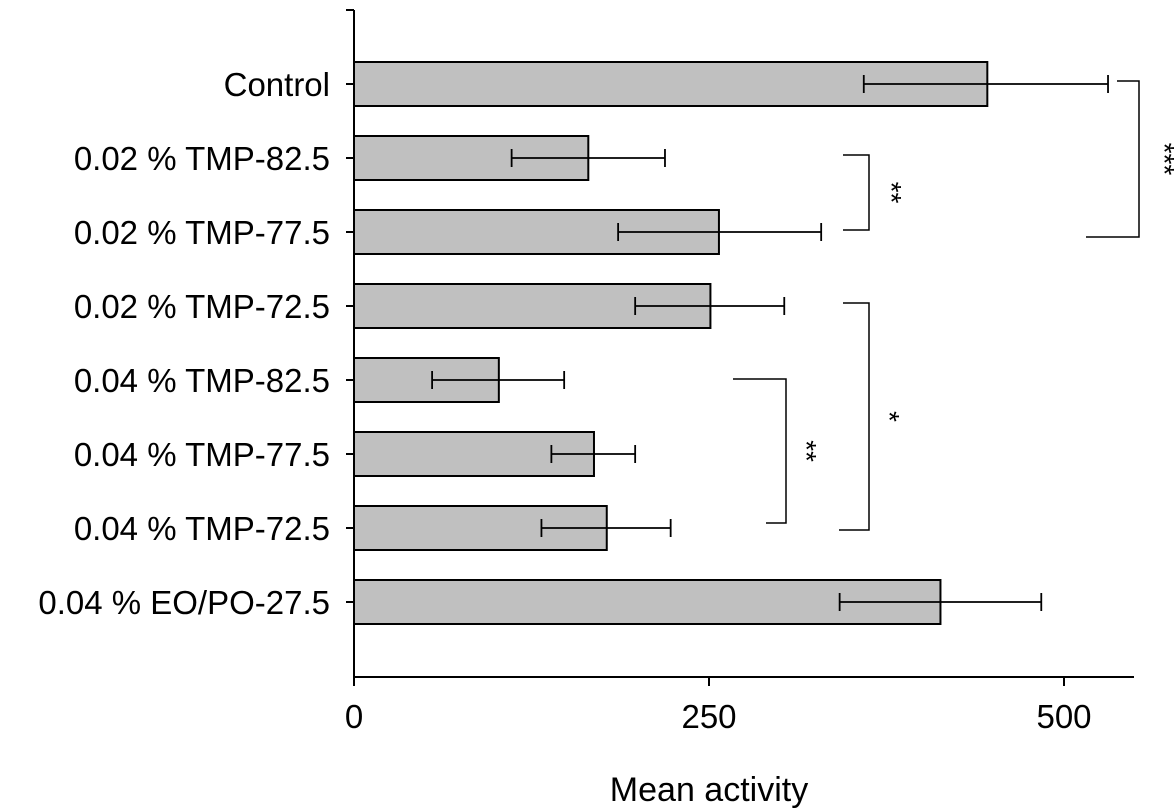  Describe the element at coordinates (1063, 716) in the screenshot. I see `tick-label-2: 500` at that location.